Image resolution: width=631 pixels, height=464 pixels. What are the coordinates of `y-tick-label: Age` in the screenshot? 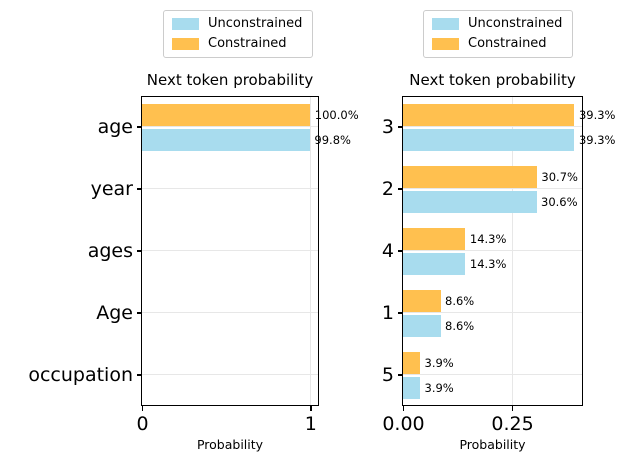 It's located at (114, 313).